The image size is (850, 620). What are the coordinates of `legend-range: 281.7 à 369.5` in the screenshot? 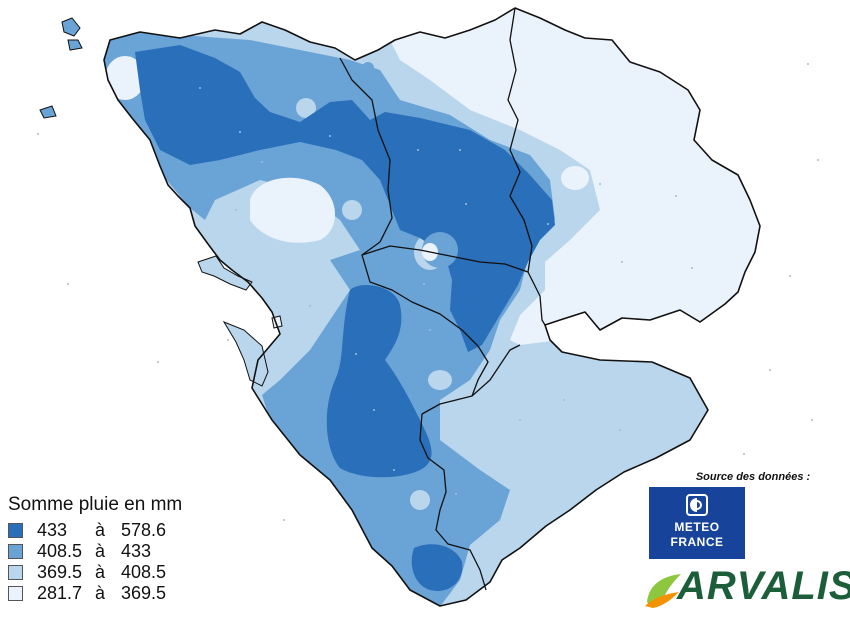 It's located at (101, 593).